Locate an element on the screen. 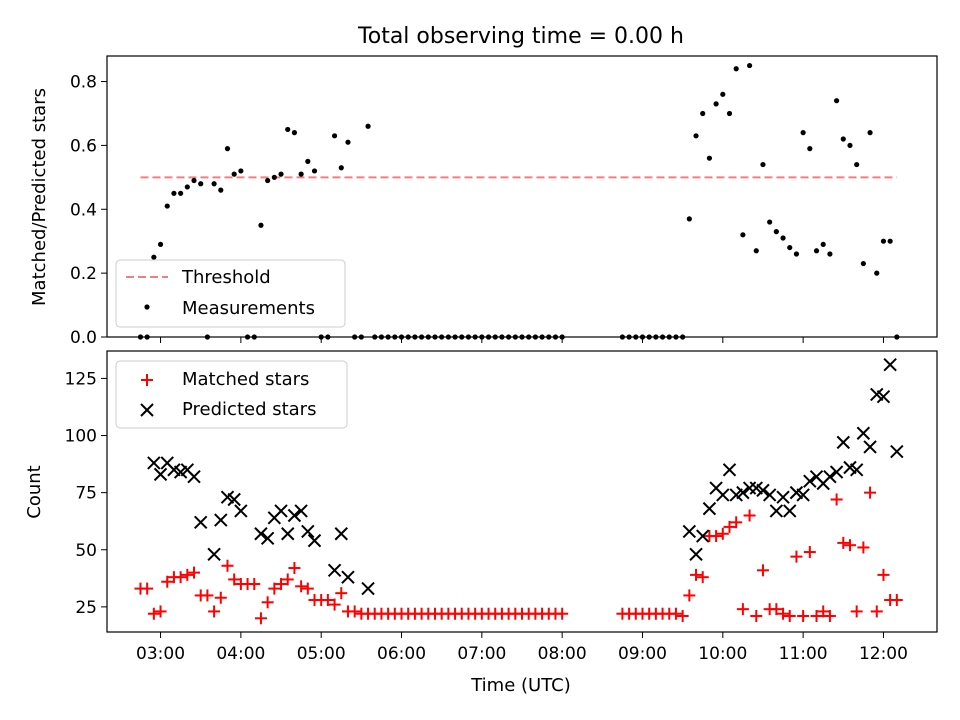 The width and height of the screenshot is (960, 720). top-y-tick-label: 0.0 is located at coordinates (83, 338).